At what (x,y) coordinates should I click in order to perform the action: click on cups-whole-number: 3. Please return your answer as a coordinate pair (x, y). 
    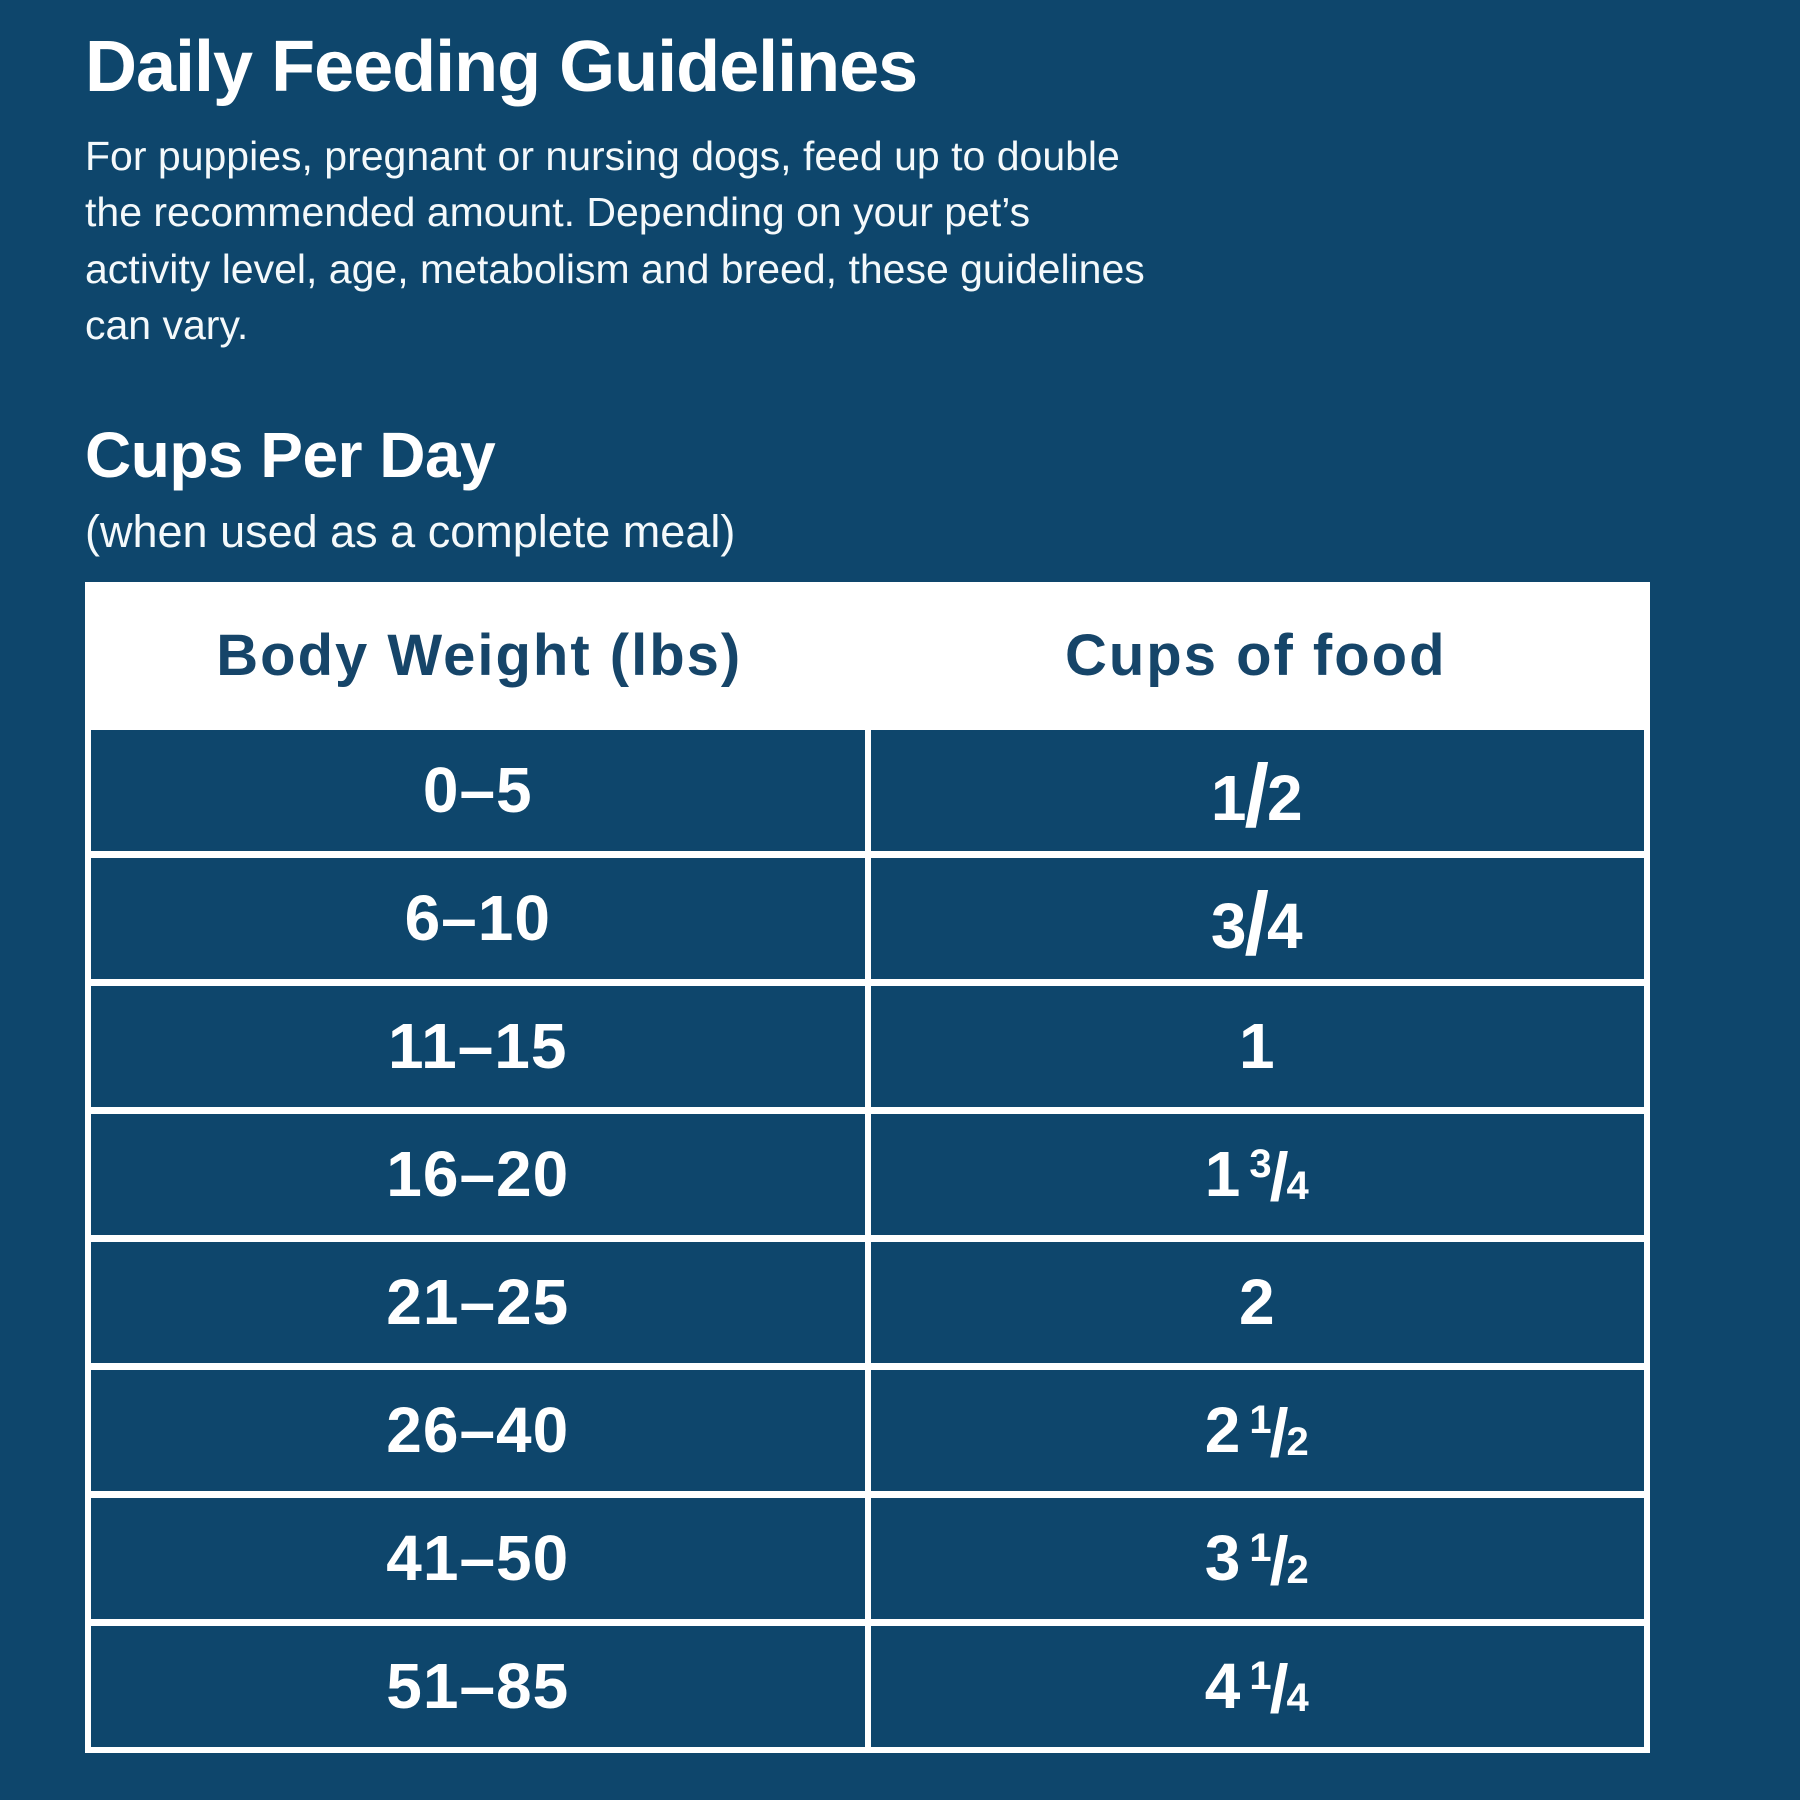
    Looking at the image, I should click on (1223, 1558).